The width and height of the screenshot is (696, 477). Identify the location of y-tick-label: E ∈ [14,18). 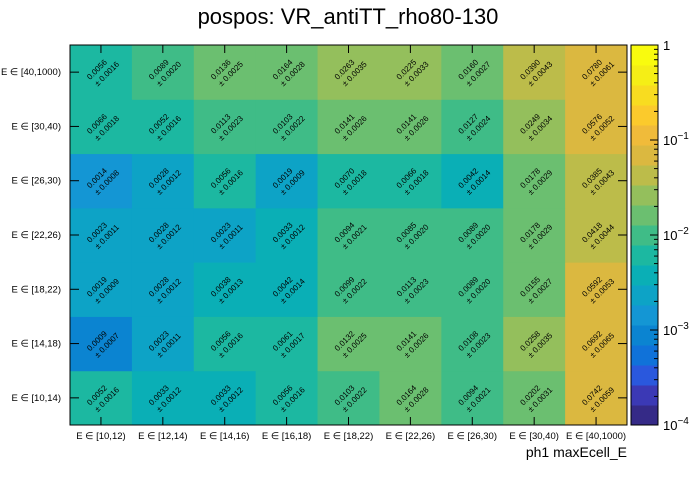
(36, 344).